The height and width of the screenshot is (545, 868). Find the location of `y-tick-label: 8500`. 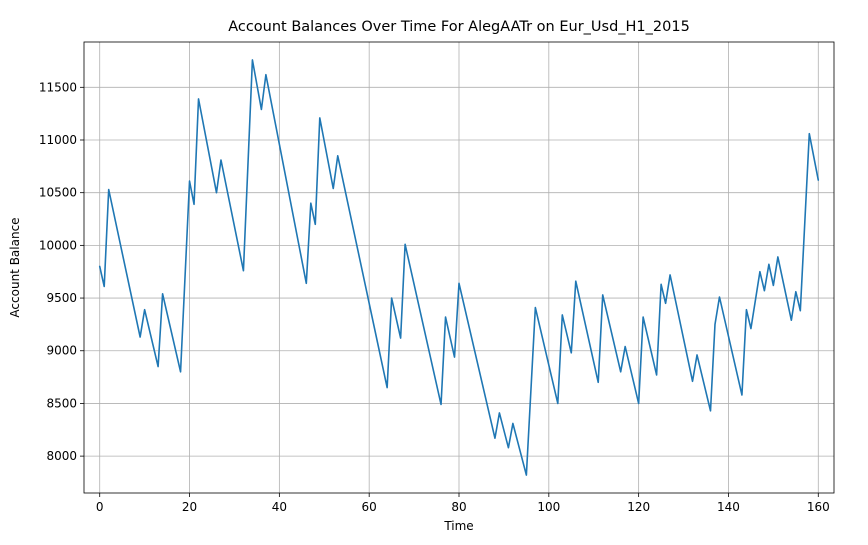

y-tick-label: 8500 is located at coordinates (61, 403).